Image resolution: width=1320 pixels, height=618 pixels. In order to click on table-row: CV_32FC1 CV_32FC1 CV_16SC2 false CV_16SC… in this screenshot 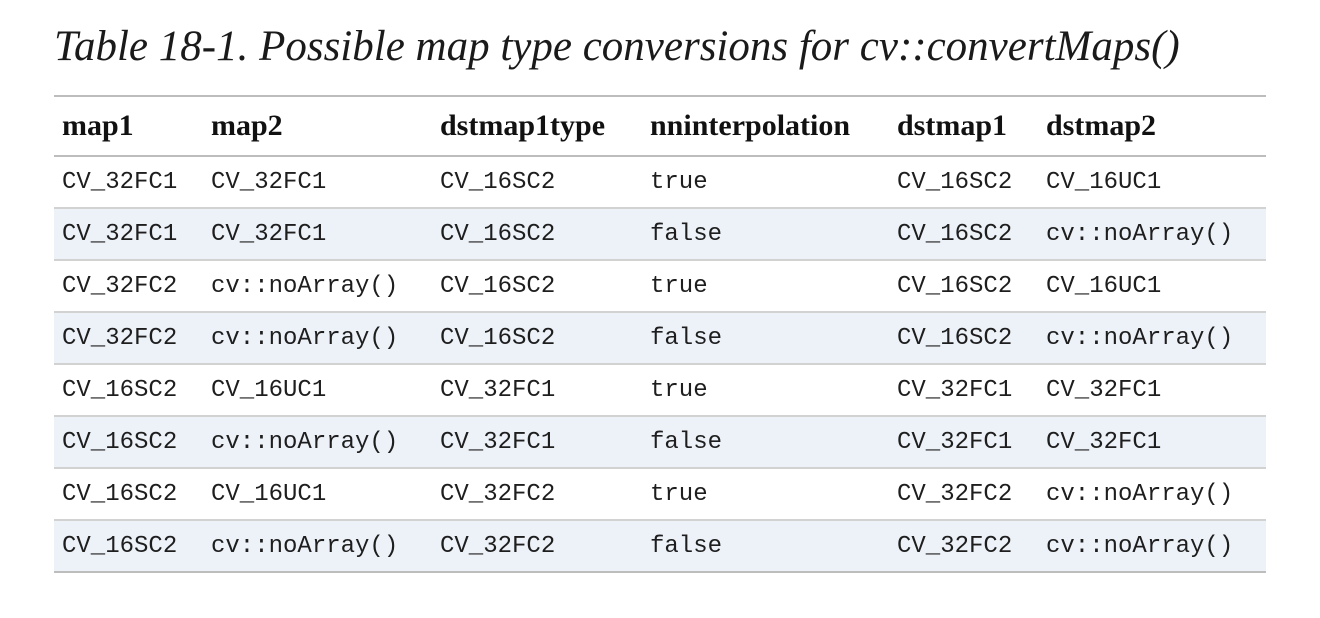, I will do `click(660, 234)`.